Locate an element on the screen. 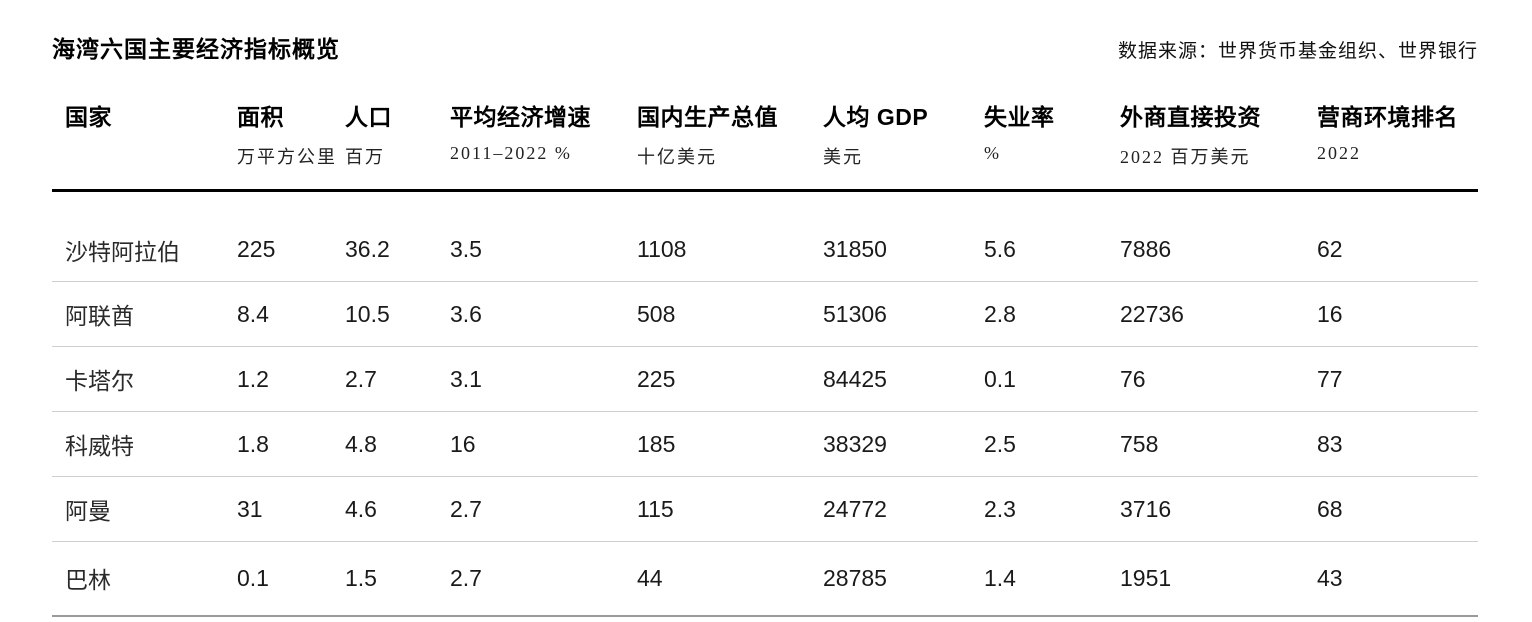 The height and width of the screenshot is (622, 1532). column-label: 外商直接投资 is located at coordinates (1190, 117).